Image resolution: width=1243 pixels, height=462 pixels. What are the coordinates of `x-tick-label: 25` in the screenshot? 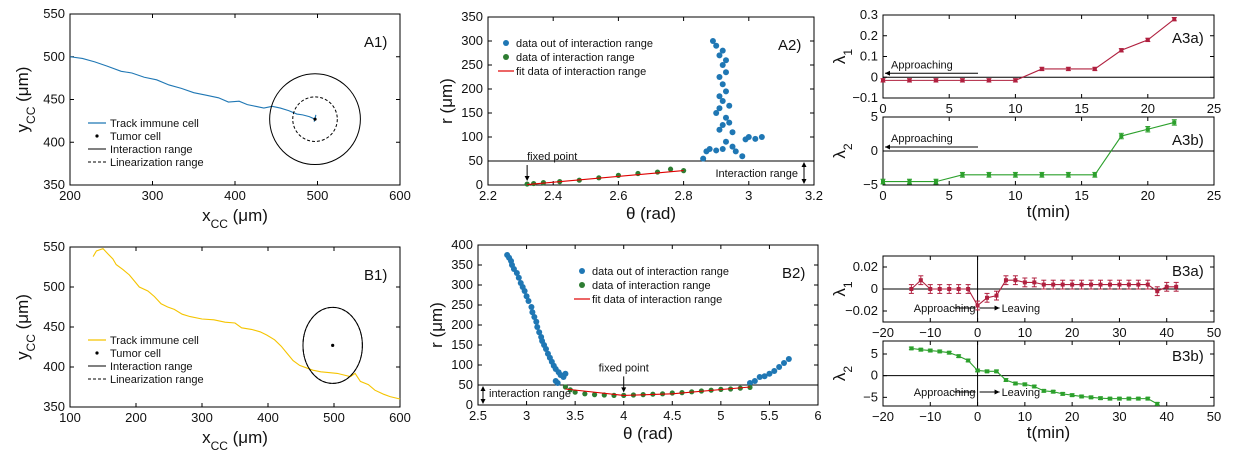 It's located at (1214, 195).